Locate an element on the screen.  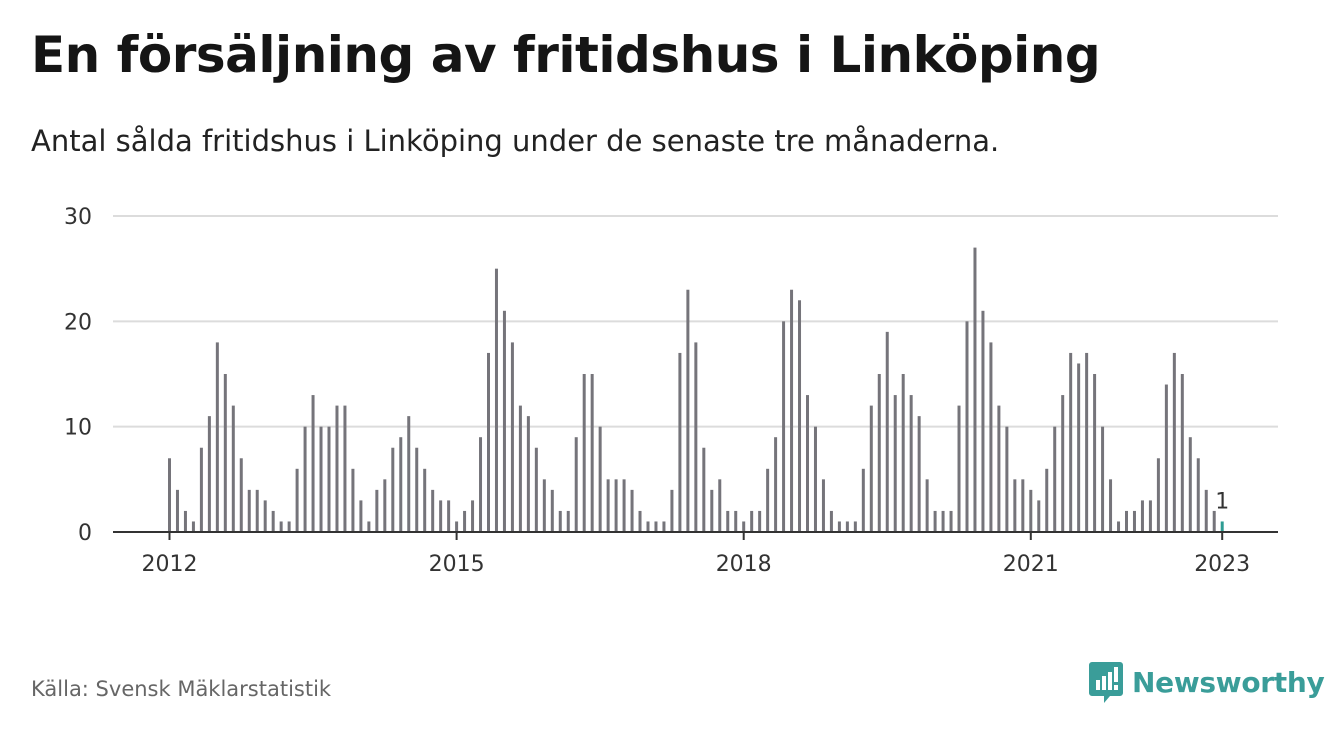
x-tick-label-2023: 2023 is located at coordinates (1222, 564).